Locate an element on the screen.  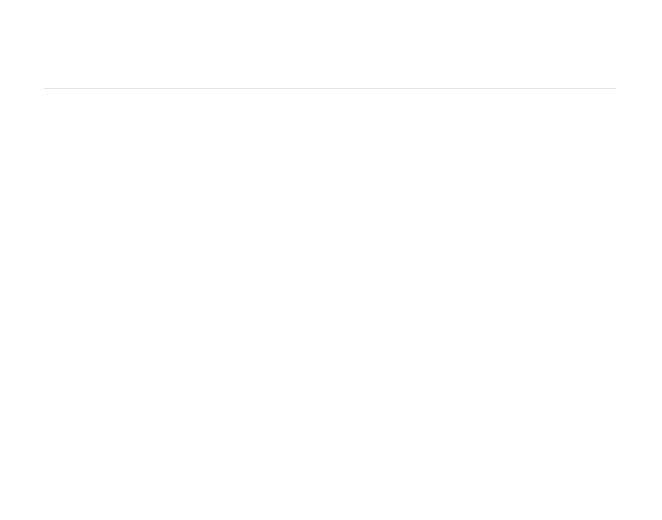
title-divider is located at coordinates (330, 88).